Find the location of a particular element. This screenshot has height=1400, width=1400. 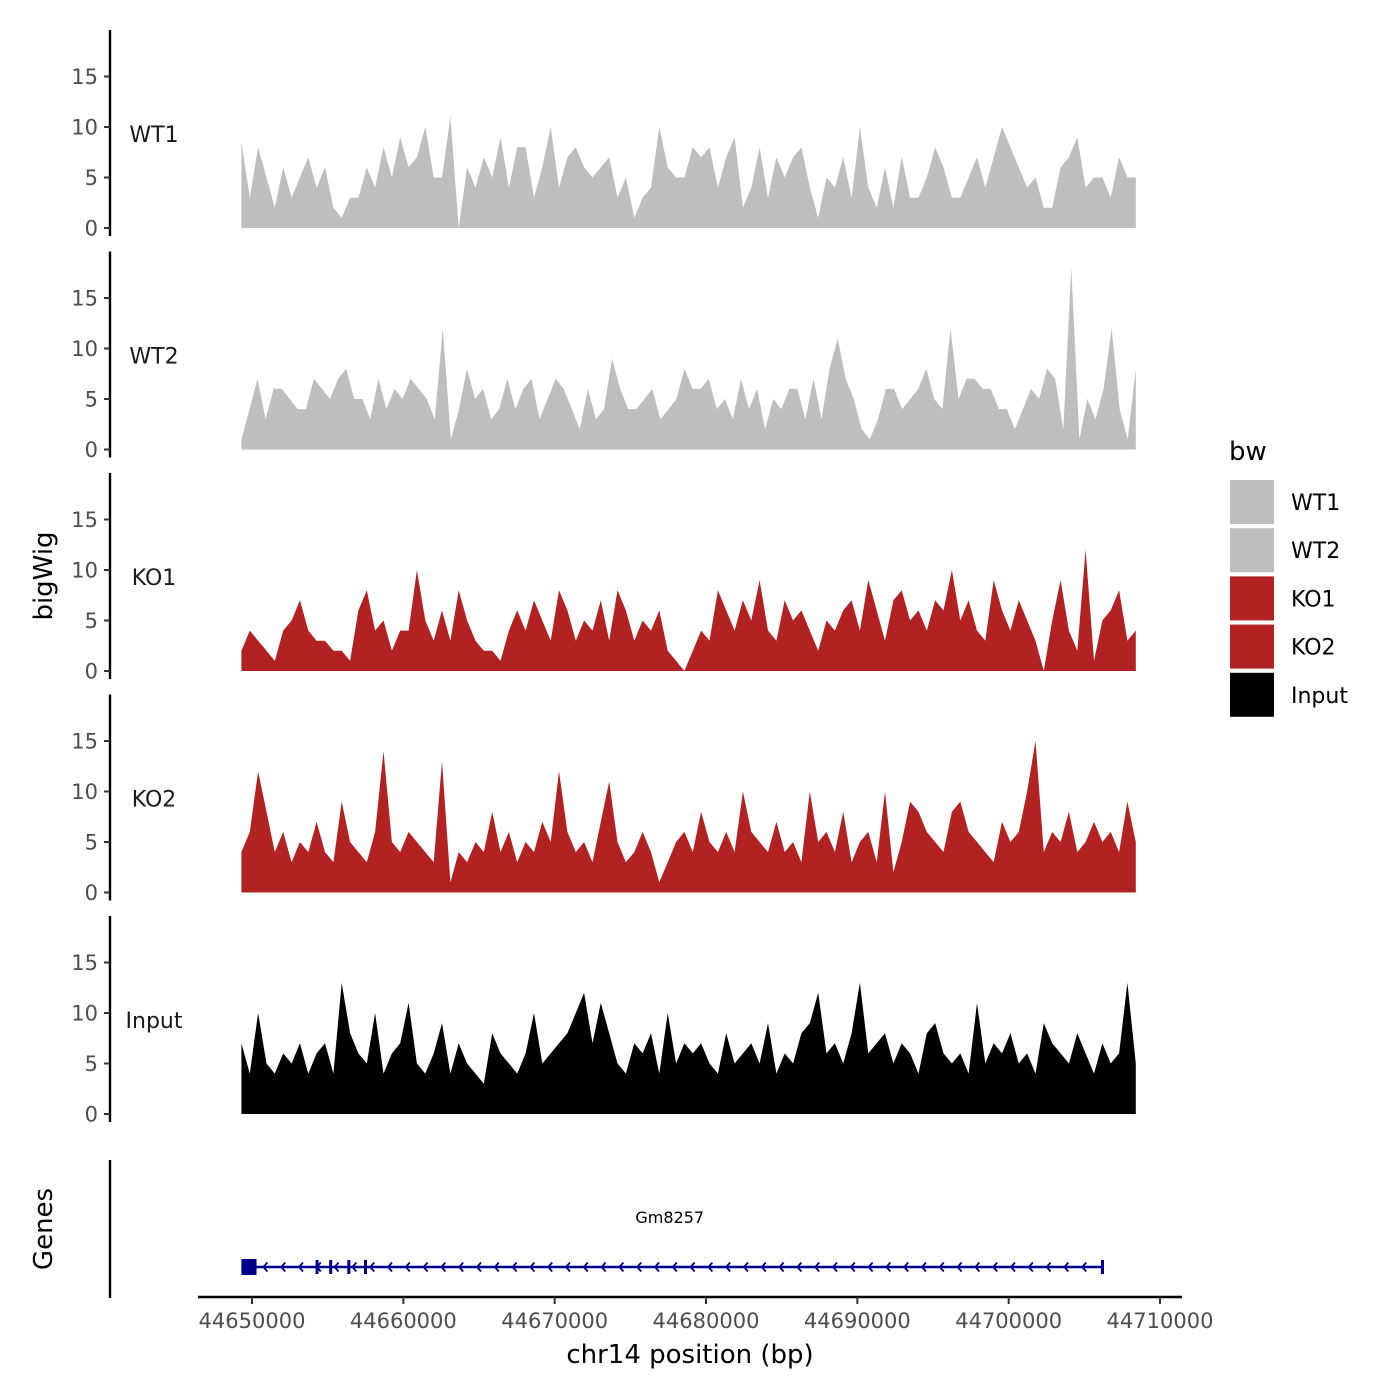

x-tick-label: 44710000 is located at coordinates (1160, 1321).